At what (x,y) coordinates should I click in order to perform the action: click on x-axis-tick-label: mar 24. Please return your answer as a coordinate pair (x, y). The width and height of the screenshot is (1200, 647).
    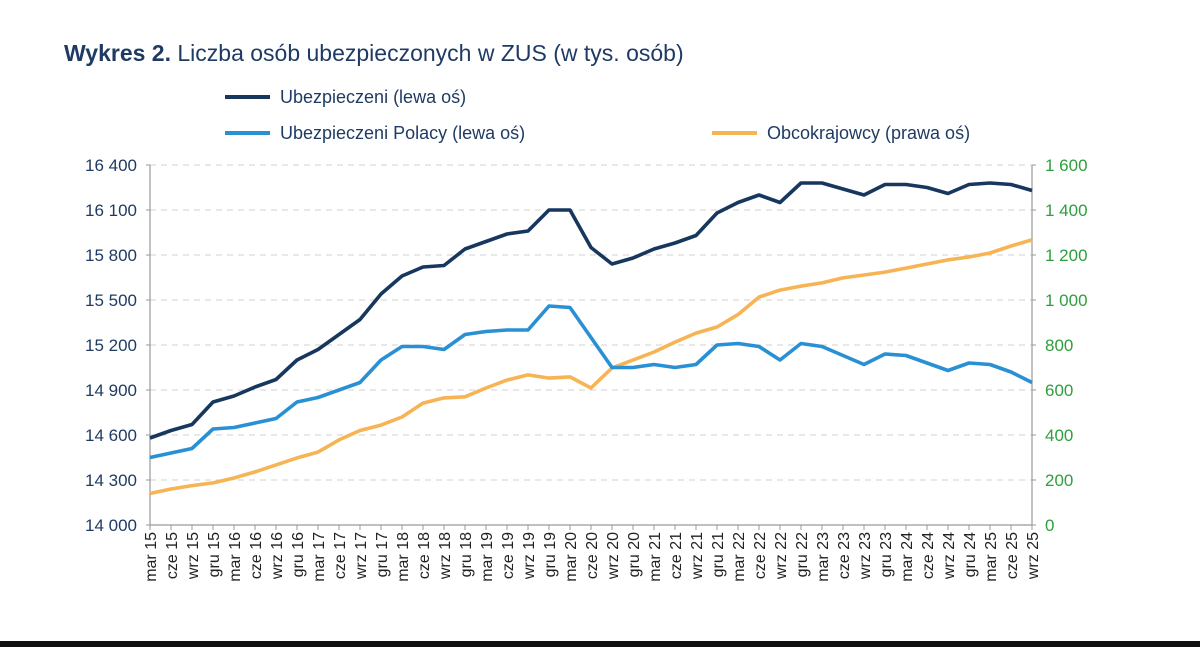
    Looking at the image, I should click on (907, 557).